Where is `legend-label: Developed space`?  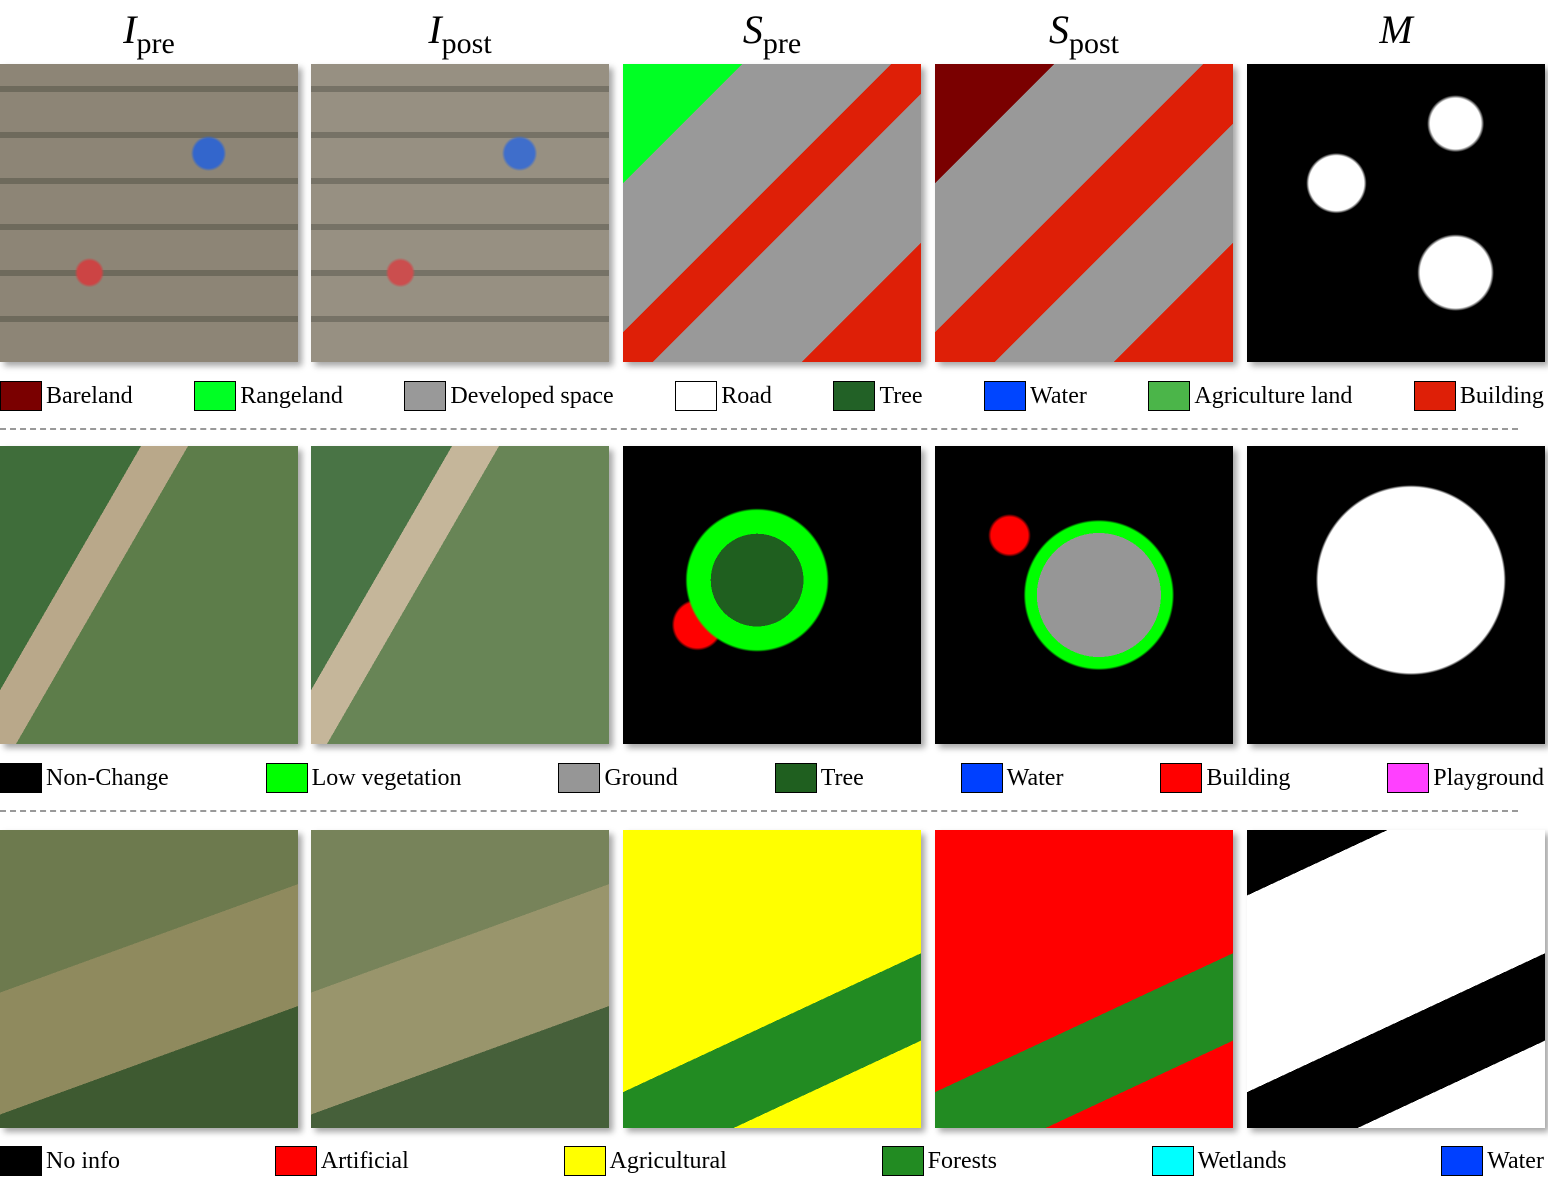
legend-label: Developed space is located at coordinates (532, 395).